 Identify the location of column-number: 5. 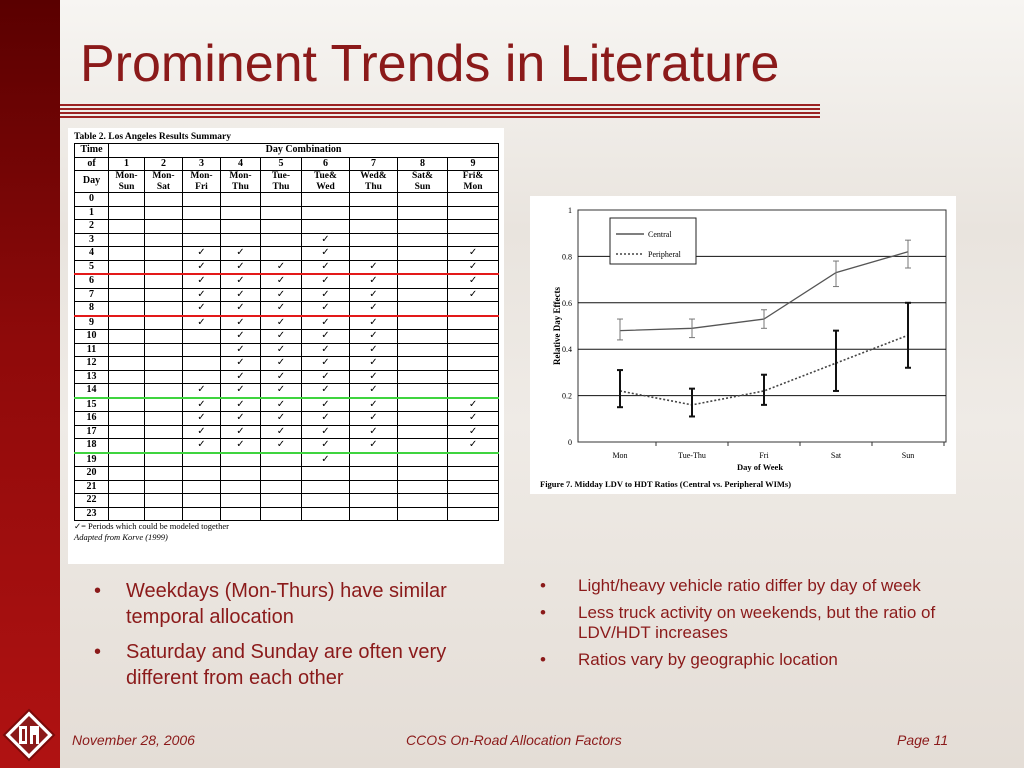
(281, 163).